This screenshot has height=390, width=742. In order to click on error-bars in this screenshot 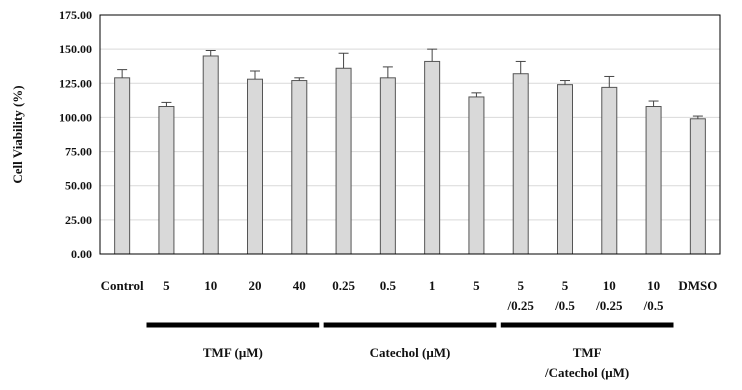, I will do `click(410, 83)`.